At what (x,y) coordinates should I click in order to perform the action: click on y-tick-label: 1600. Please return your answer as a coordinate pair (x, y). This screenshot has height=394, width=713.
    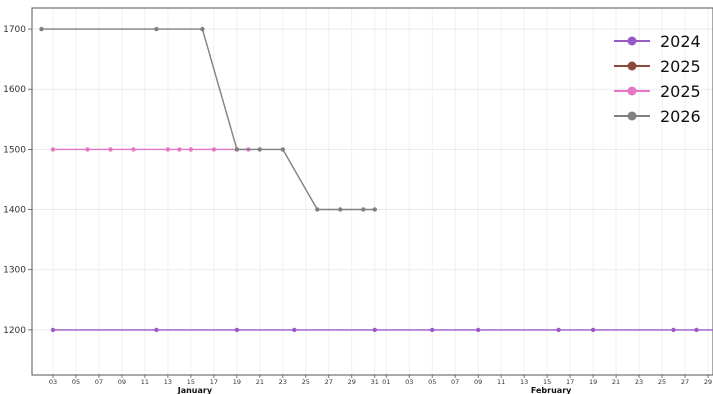
    Looking at the image, I should click on (14, 90).